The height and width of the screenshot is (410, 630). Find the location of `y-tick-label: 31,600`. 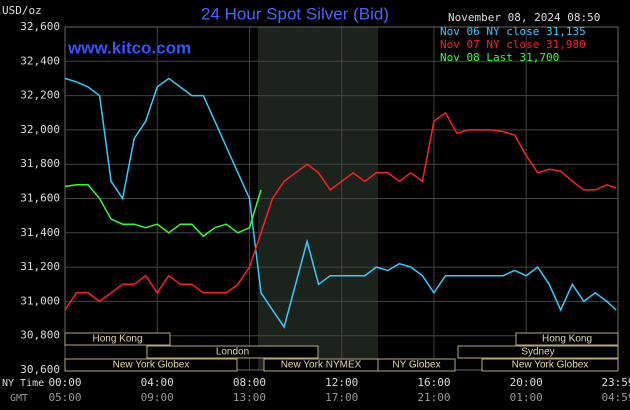

y-tick-label: 31,600 is located at coordinates (40, 198).